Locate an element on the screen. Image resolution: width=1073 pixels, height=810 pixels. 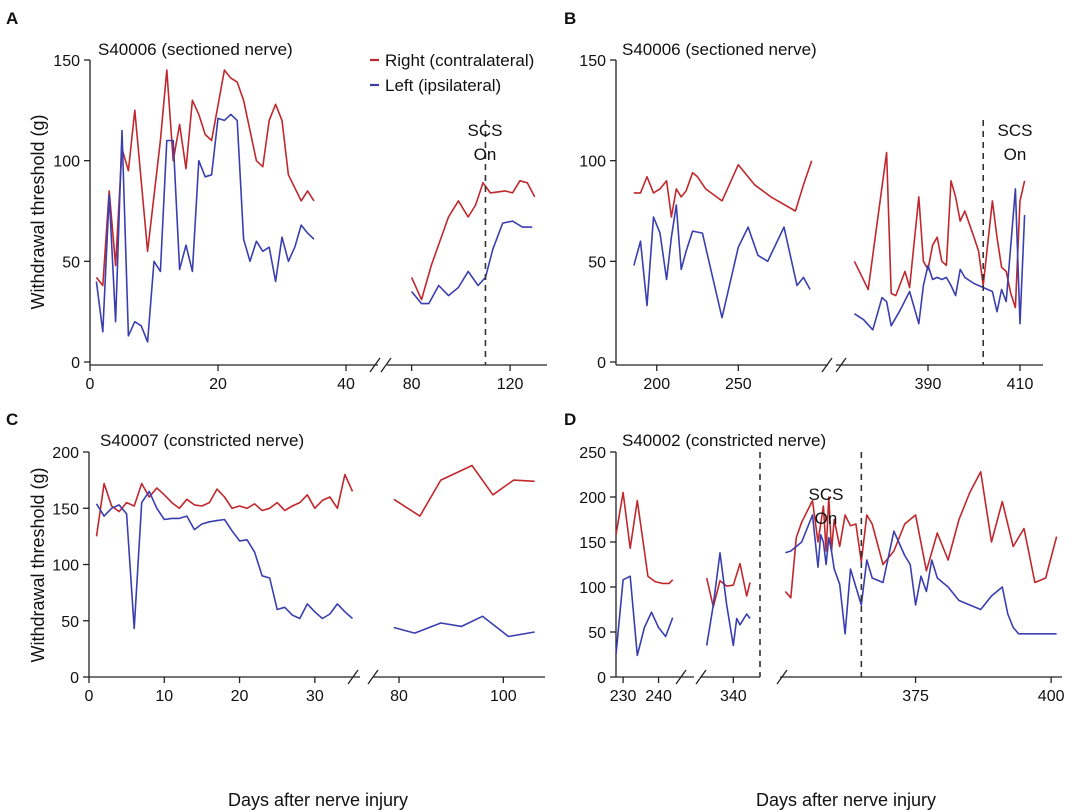
x-tick-label: 340 is located at coordinates (733, 696).